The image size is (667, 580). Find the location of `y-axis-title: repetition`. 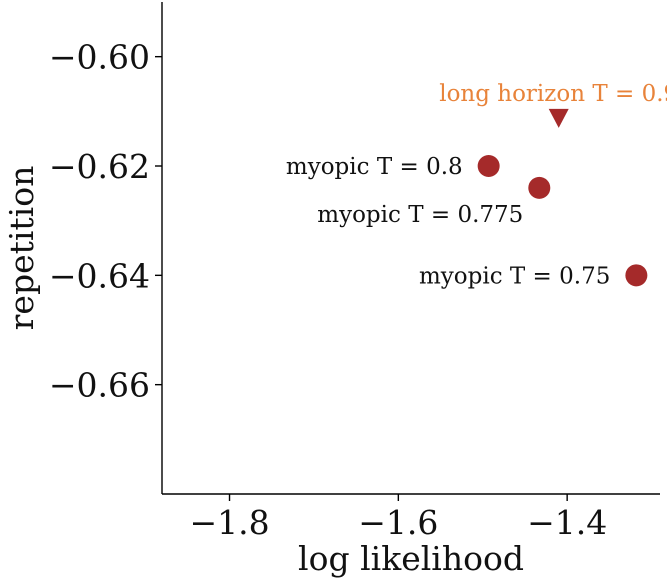

y-axis-title: repetition is located at coordinates (21, 248).